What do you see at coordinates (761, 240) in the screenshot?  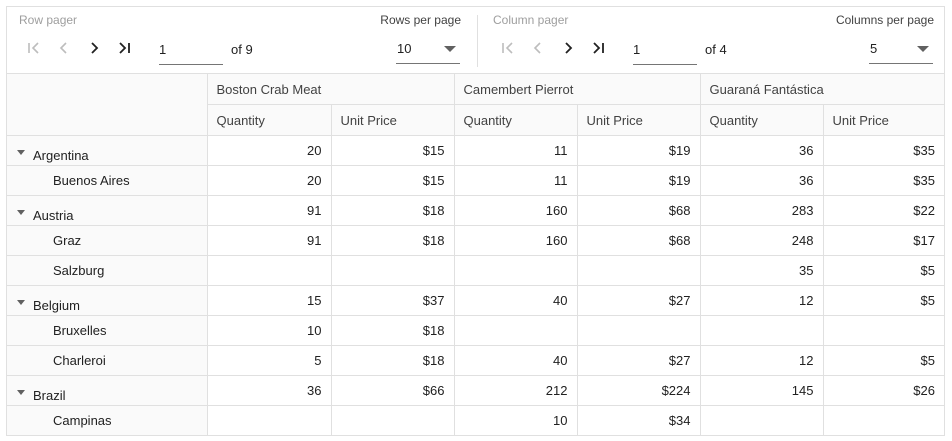 I see `quantity-cell: 248` at bounding box center [761, 240].